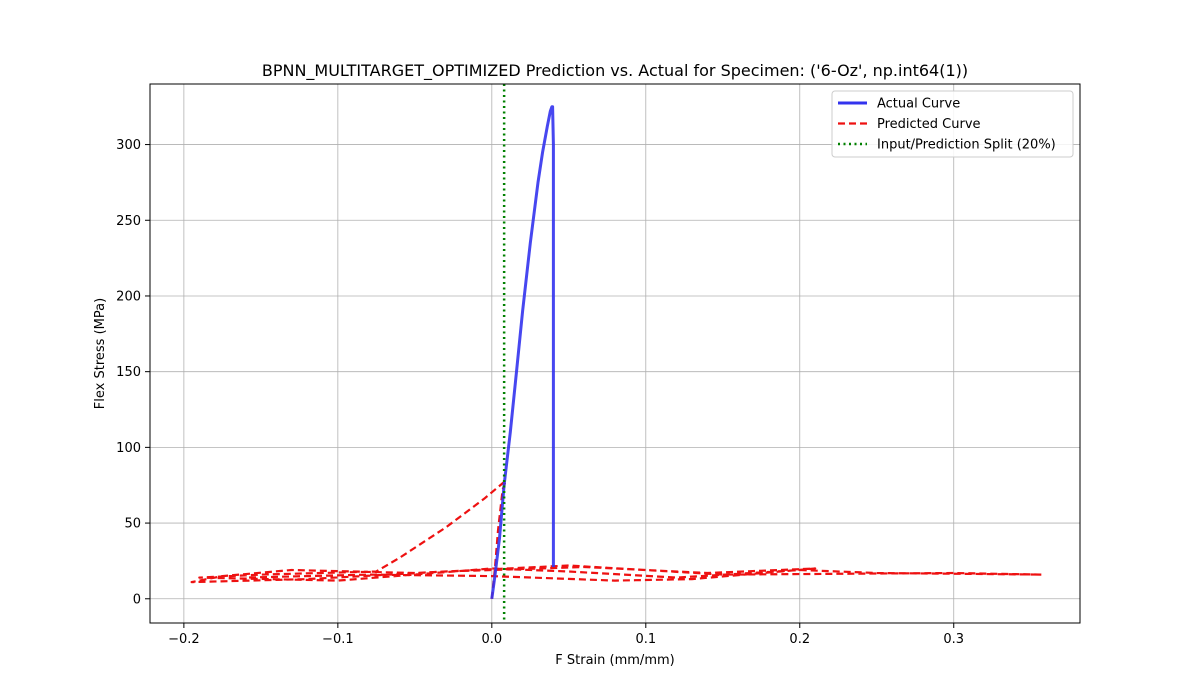  What do you see at coordinates (100, 353) in the screenshot?
I see `y-axis-label: Flex Stress (MPa)` at bounding box center [100, 353].